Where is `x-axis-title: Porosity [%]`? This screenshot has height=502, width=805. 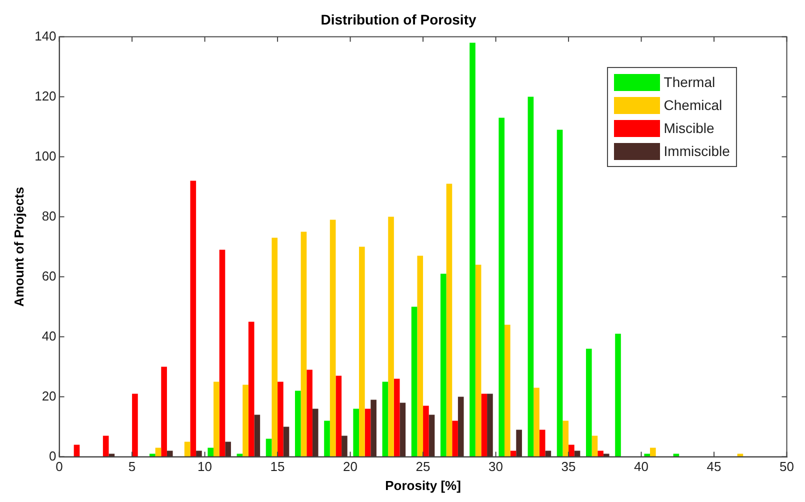 x-axis-title: Porosity [%] is located at coordinates (423, 485).